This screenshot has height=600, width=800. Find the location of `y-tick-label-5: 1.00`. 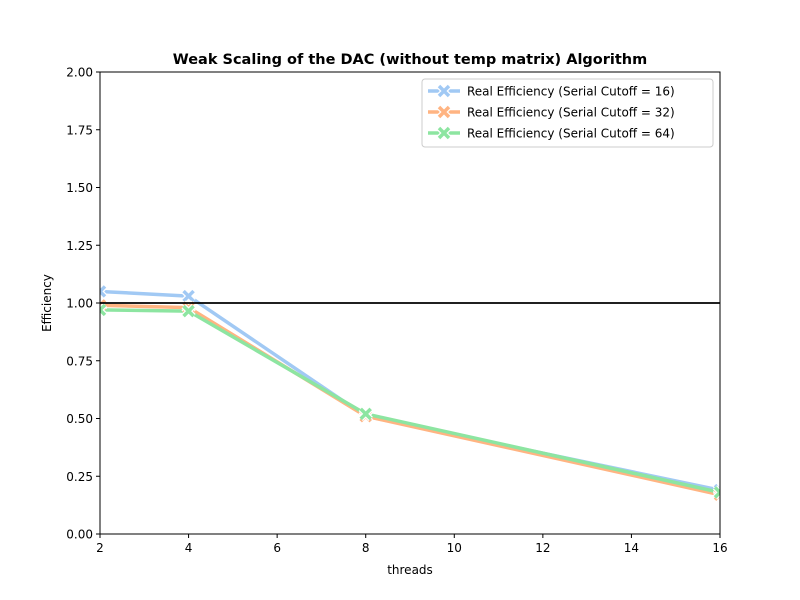

y-tick-label-5: 1.00 is located at coordinates (79, 304).